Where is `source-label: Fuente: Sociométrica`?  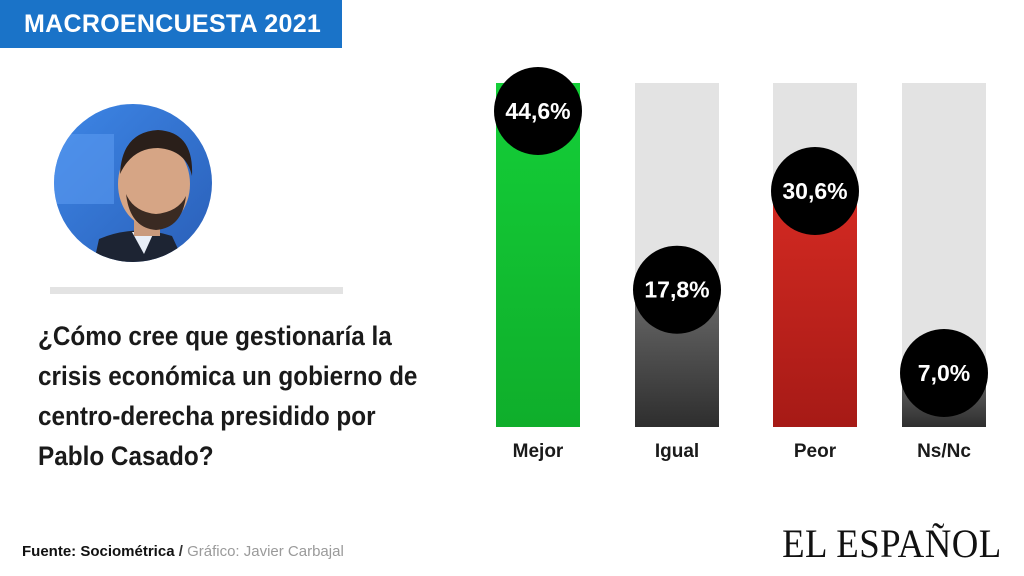 source-label: Fuente: Sociométrica is located at coordinates (98, 551).